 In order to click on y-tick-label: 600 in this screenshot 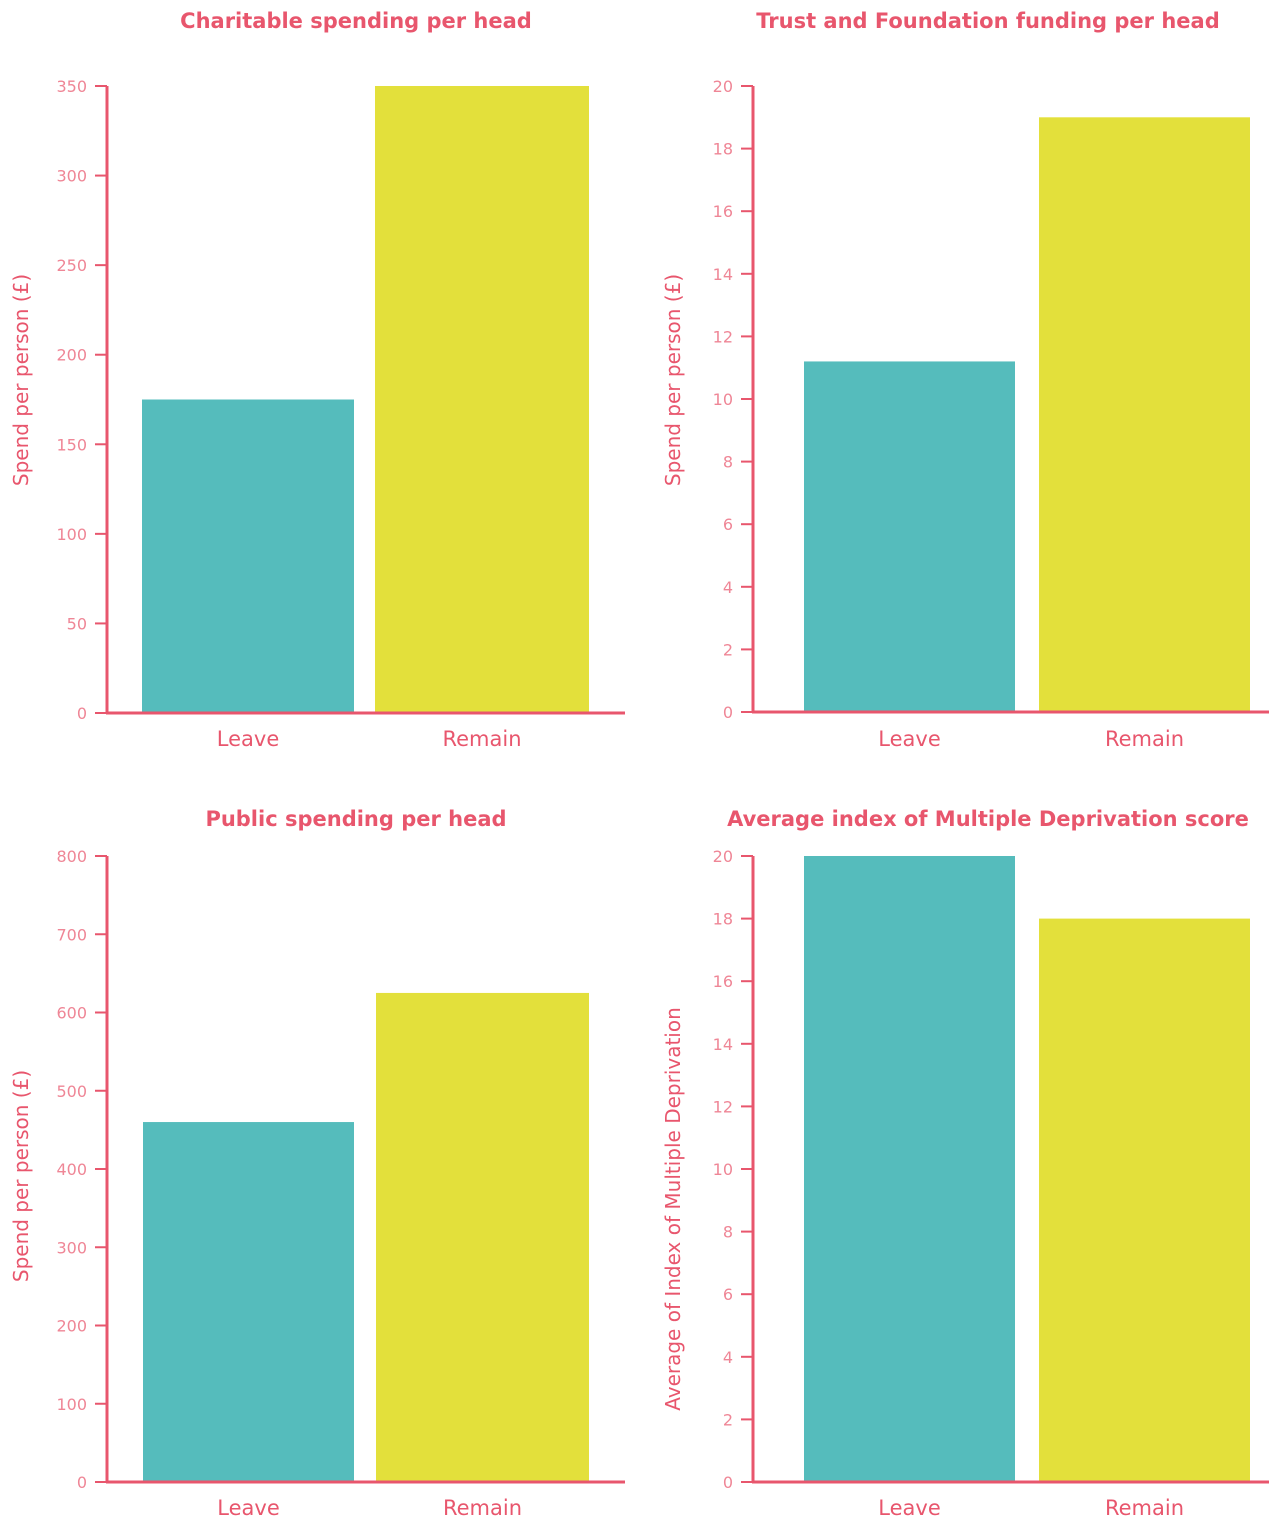, I will do `click(71, 1013)`.